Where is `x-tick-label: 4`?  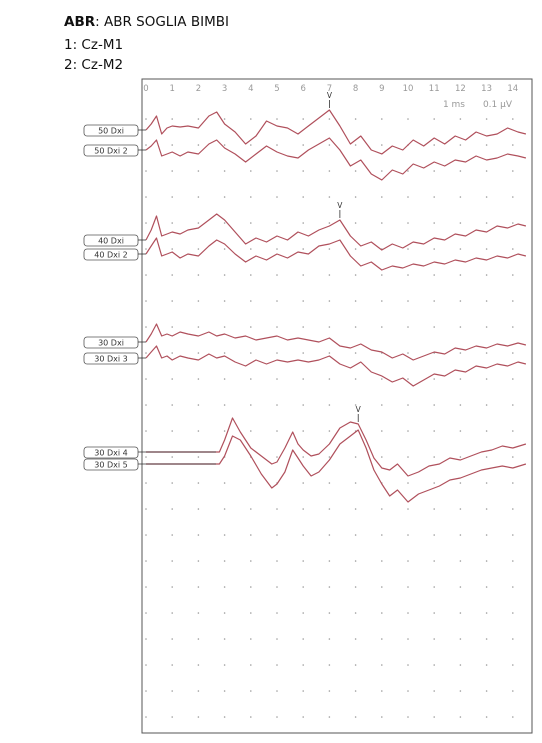 x-tick-label: 4 is located at coordinates (250, 89).